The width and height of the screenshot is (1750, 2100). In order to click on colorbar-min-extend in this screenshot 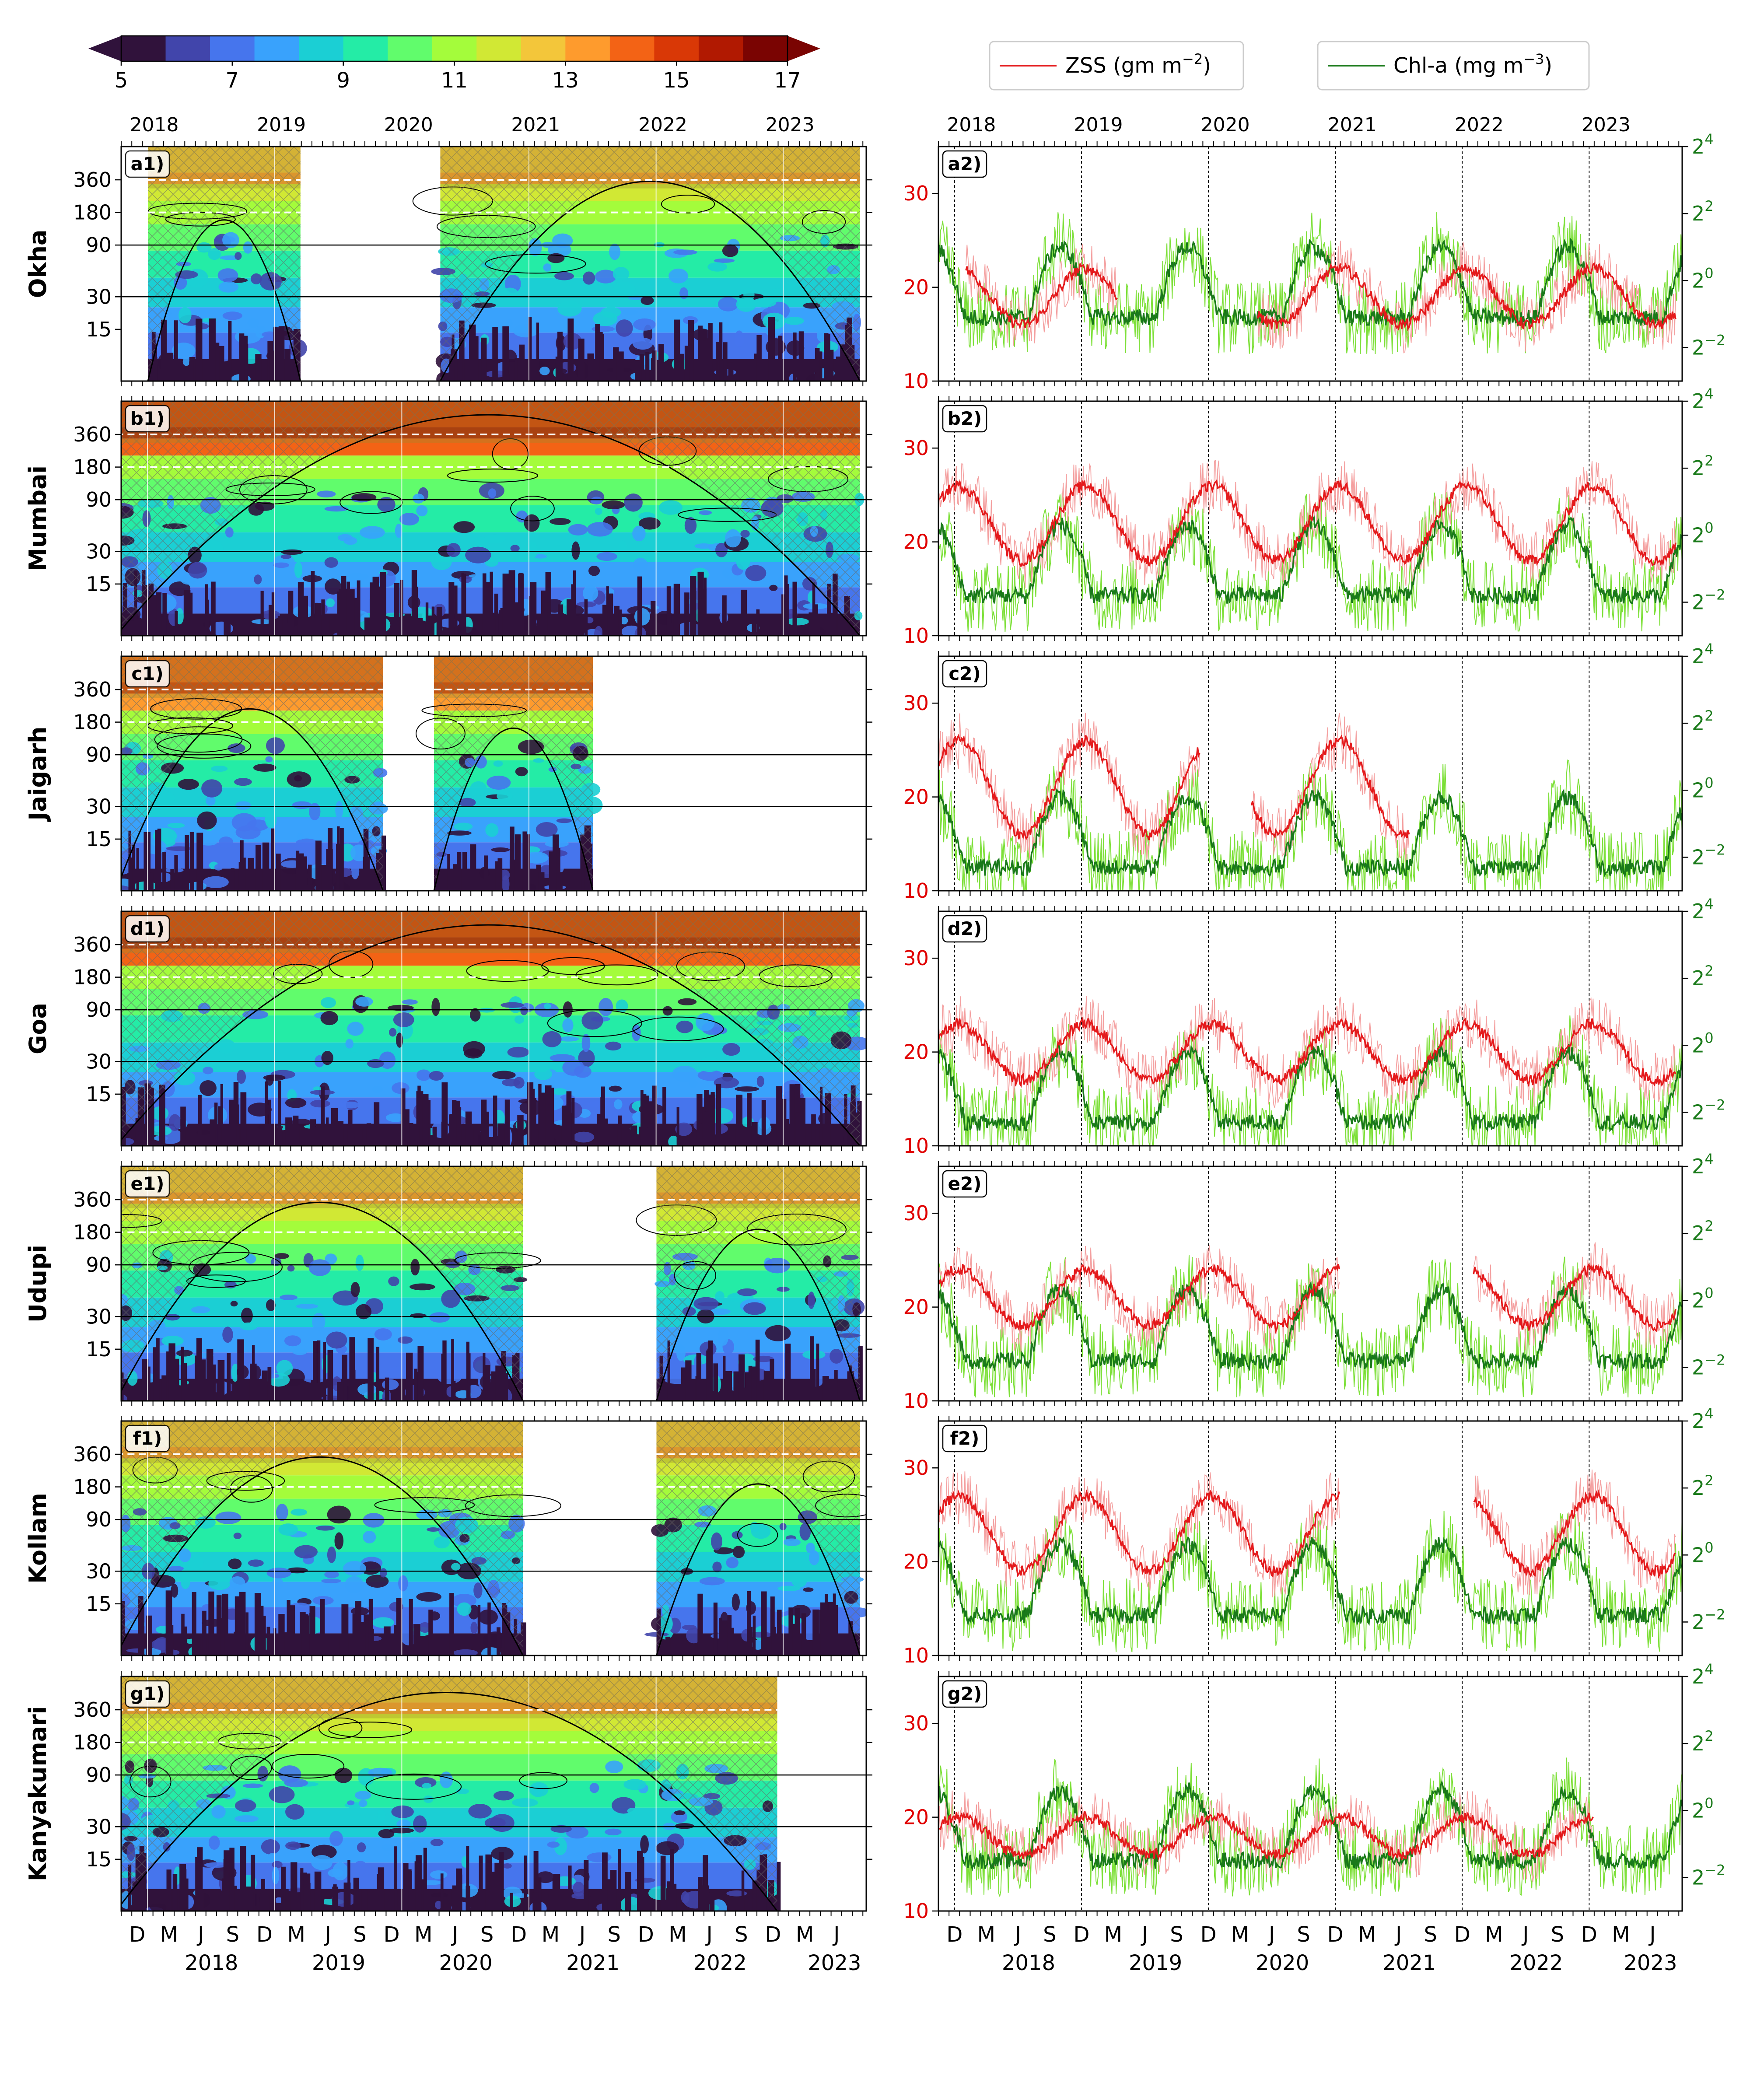, I will do `click(104, 48)`.